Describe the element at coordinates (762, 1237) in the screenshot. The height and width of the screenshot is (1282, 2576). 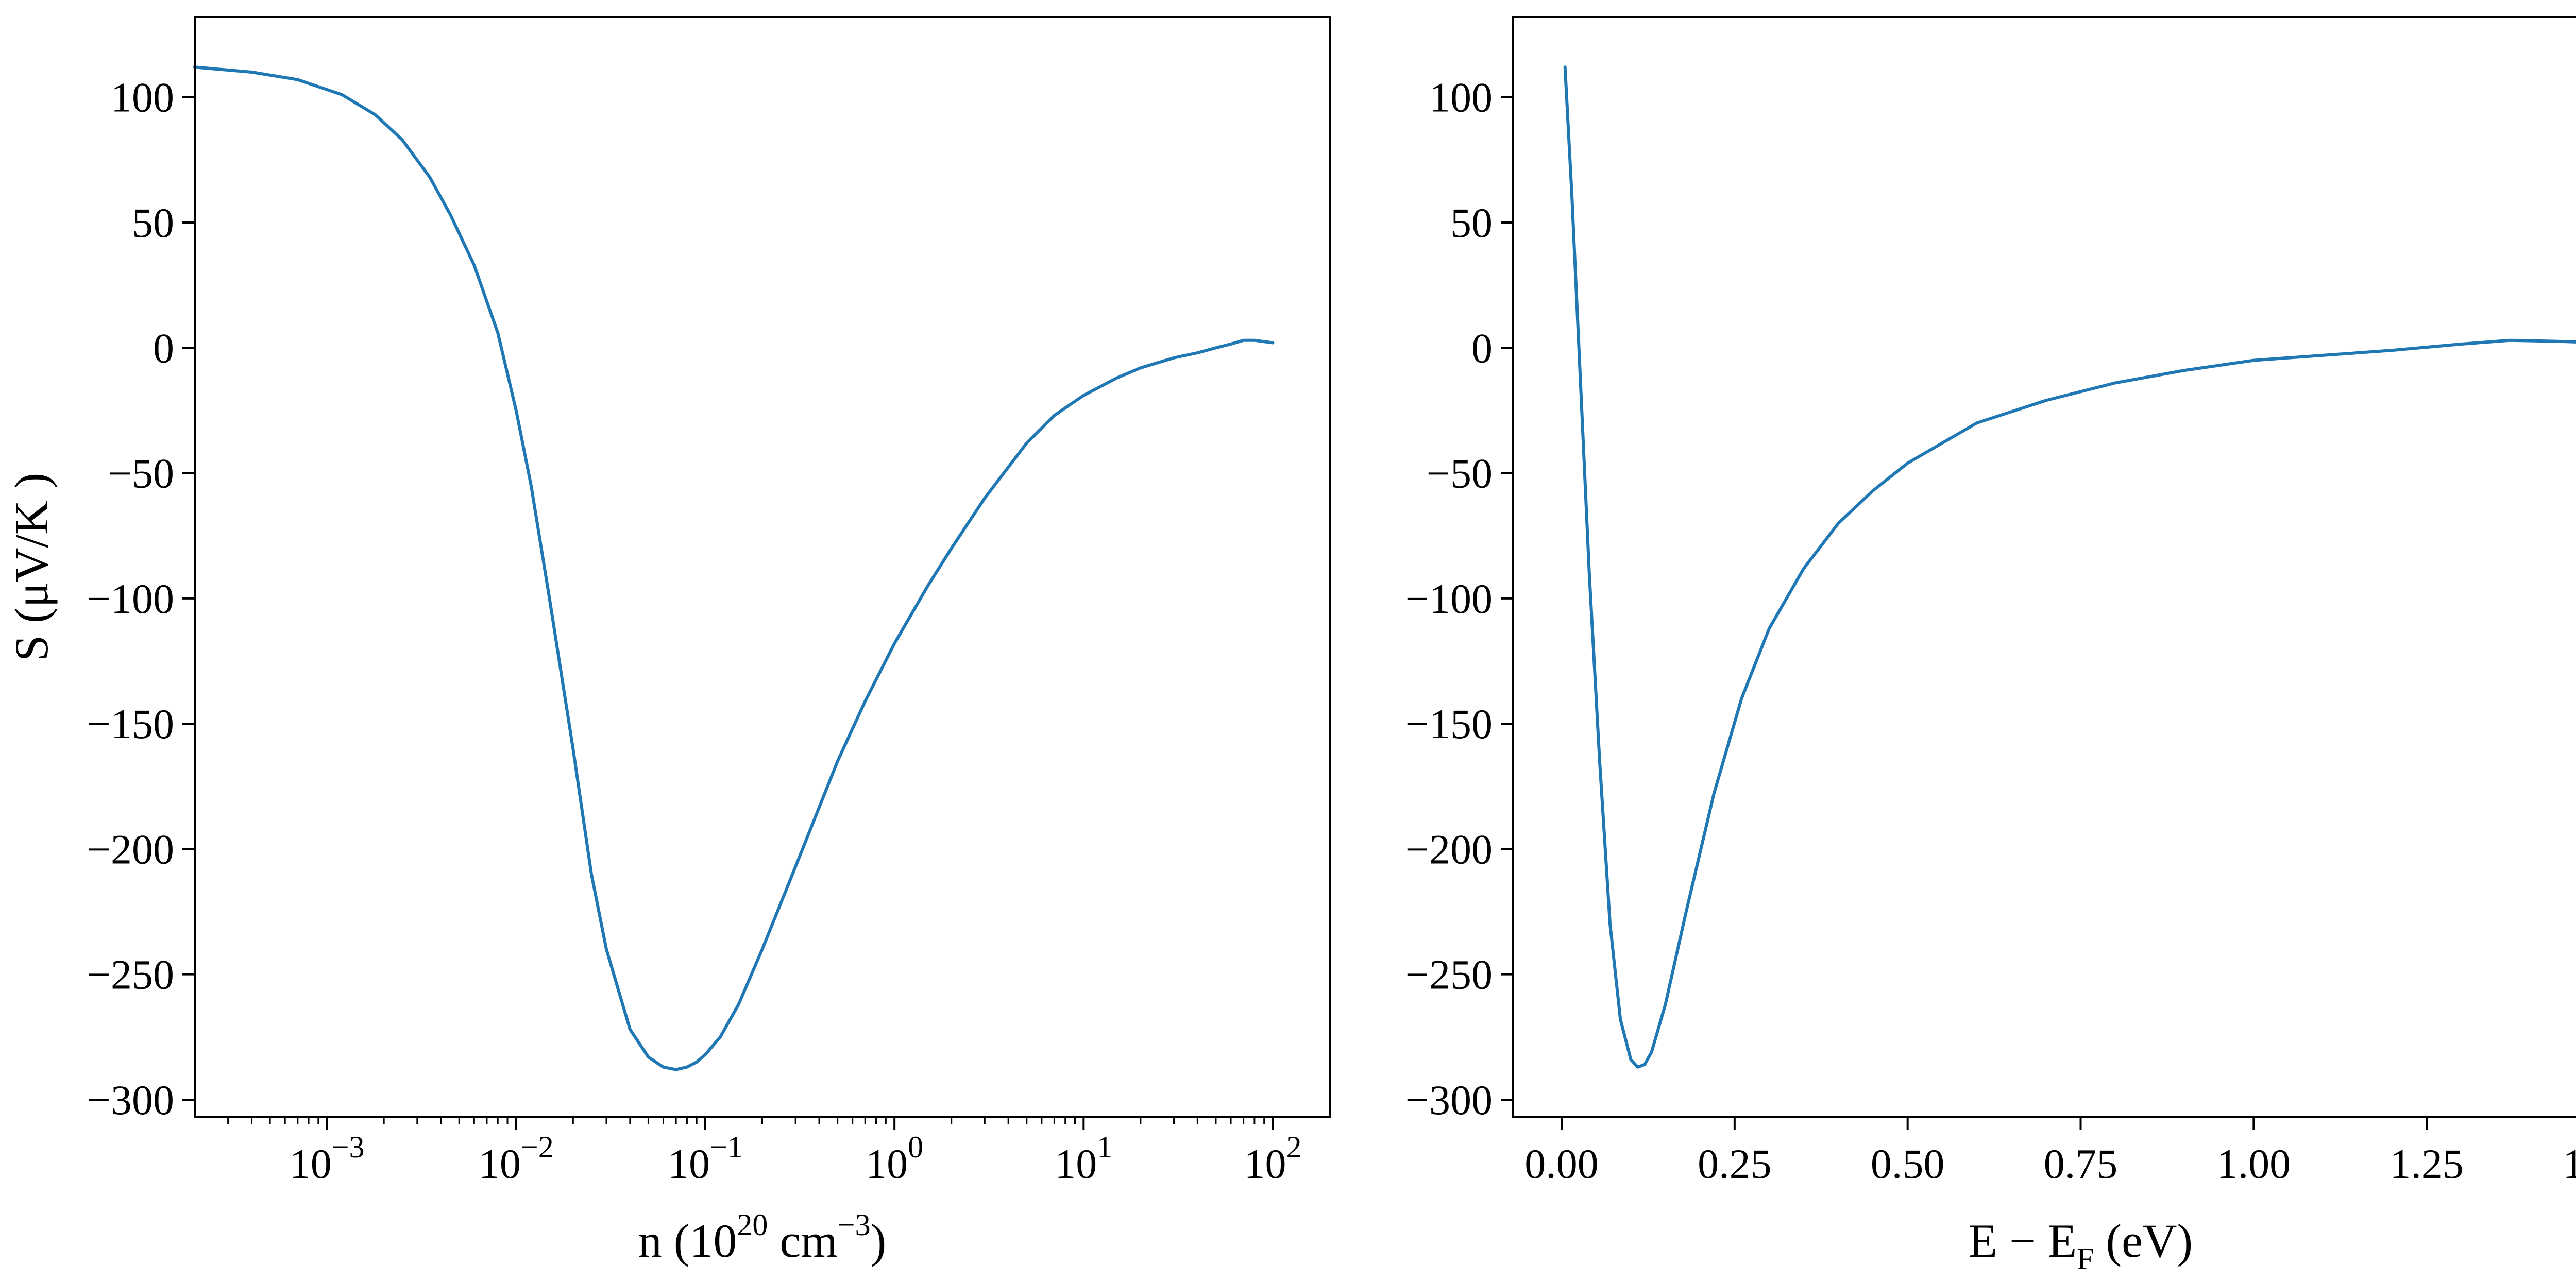
I see `x-axis-label: n (1020 cm−3)` at that location.